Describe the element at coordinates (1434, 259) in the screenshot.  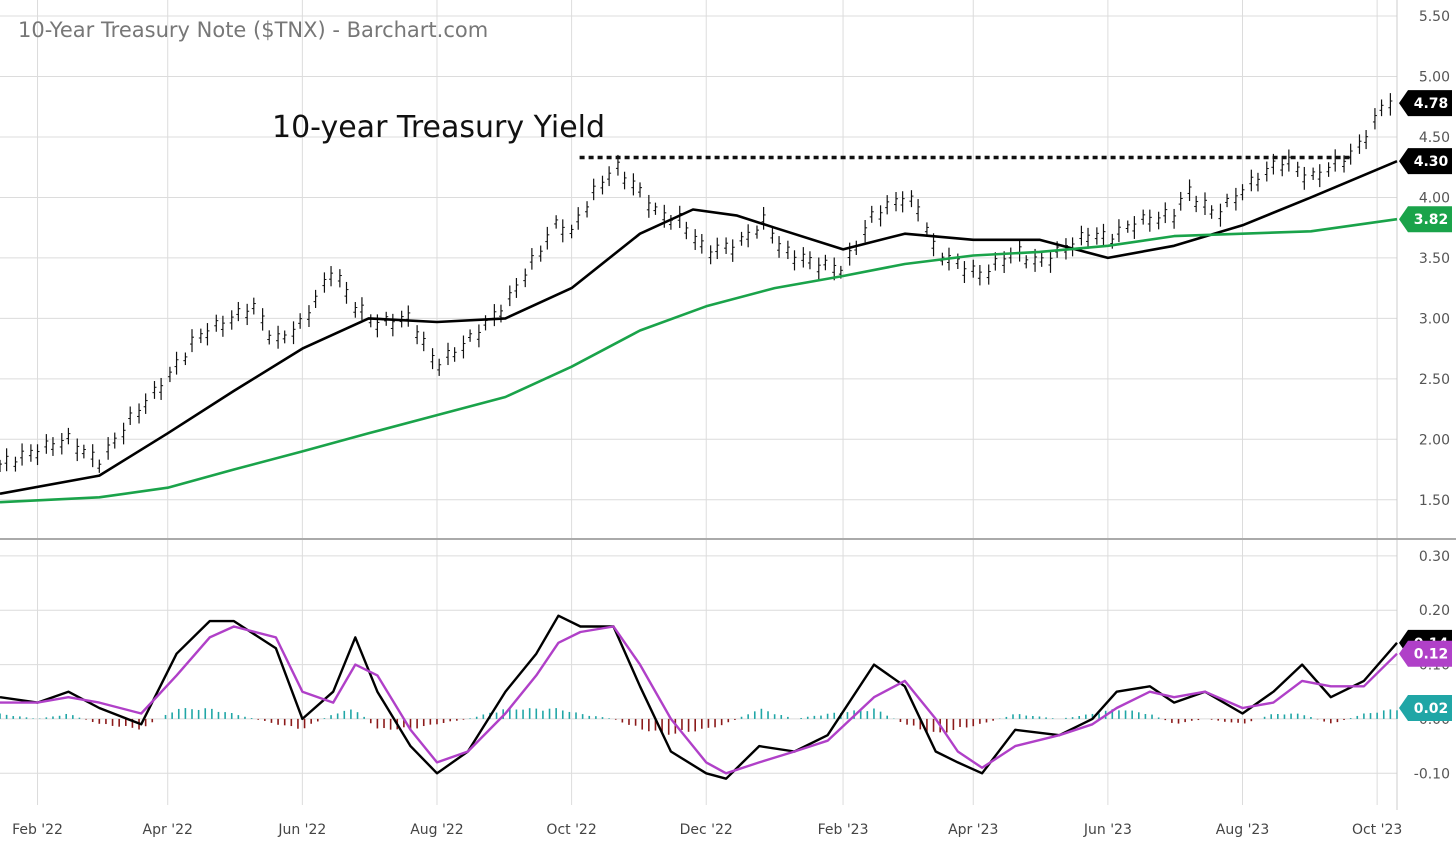
I see `y-tick-label: 3.50` at that location.